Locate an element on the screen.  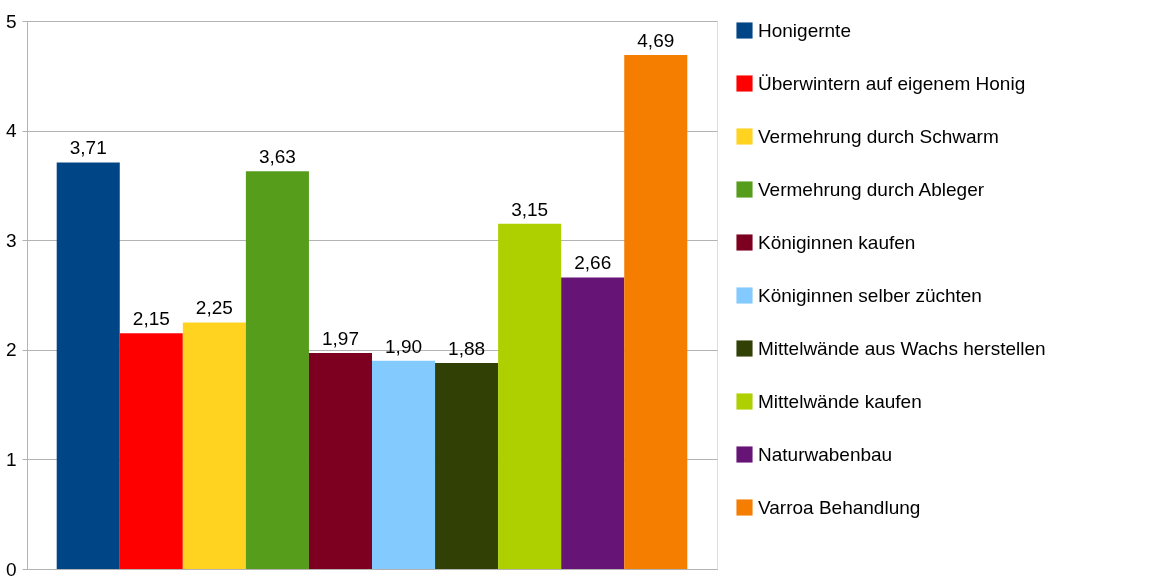
legend-label: Königinnen selber züchten is located at coordinates (870, 295).